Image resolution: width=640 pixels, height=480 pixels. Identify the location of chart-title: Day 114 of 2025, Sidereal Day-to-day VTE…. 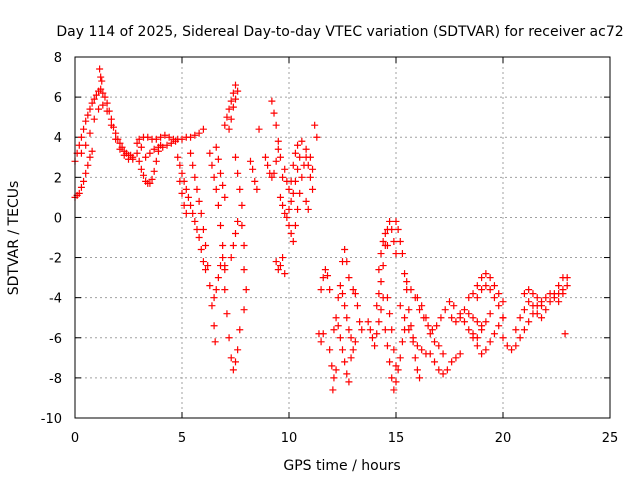
(339, 32).